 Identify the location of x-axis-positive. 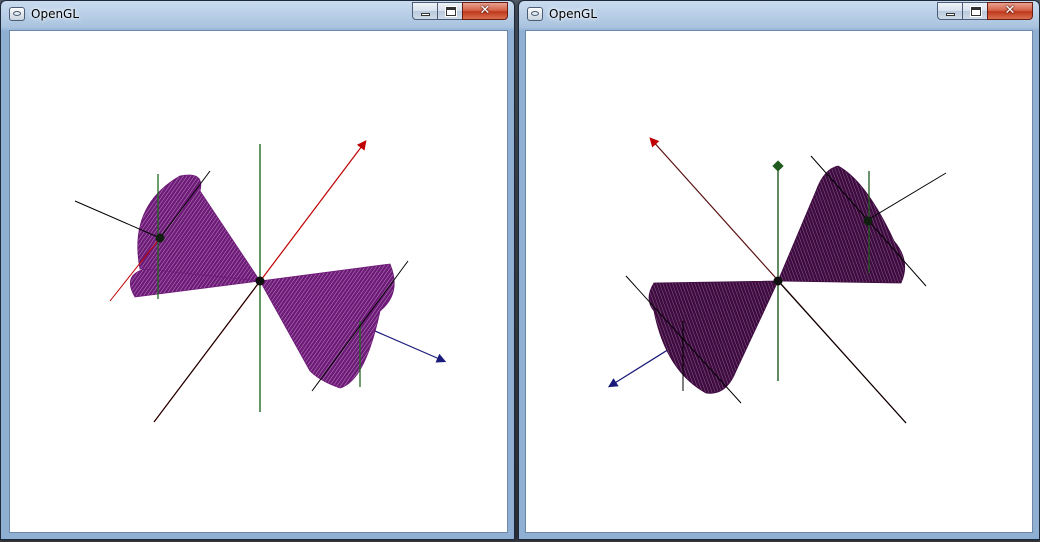
(842, 352).